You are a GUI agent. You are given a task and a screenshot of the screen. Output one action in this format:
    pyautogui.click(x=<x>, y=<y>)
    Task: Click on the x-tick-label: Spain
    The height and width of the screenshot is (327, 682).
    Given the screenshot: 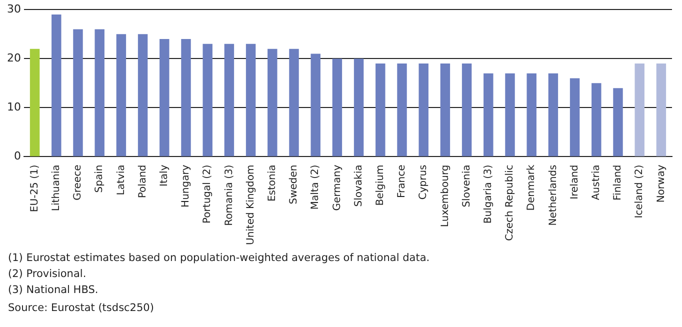 What is the action you would take?
    pyautogui.click(x=100, y=178)
    